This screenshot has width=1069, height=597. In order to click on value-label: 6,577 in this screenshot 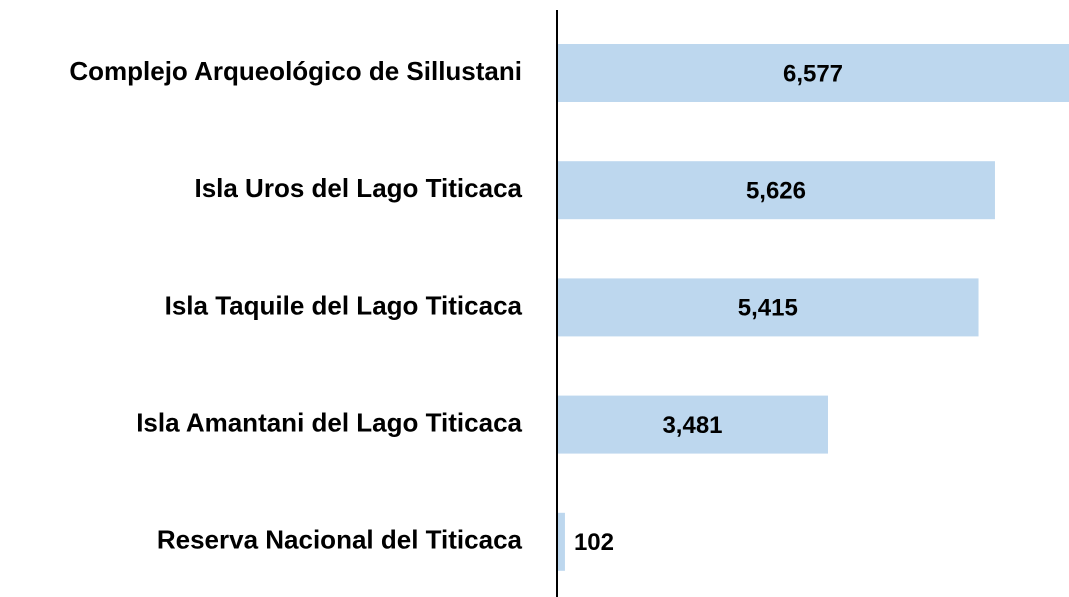, I will do `click(813, 73)`.